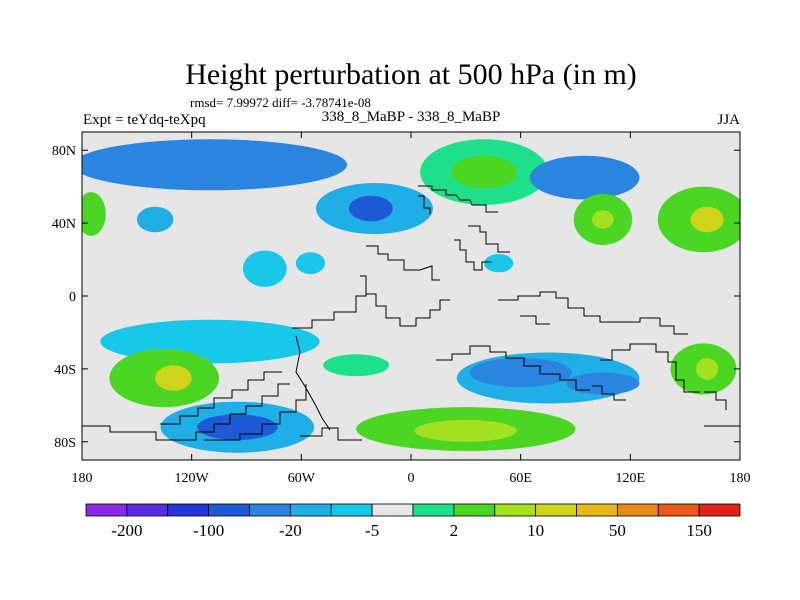 This screenshot has height=600, width=800. I want to click on coastline-nz, so click(715, 400).